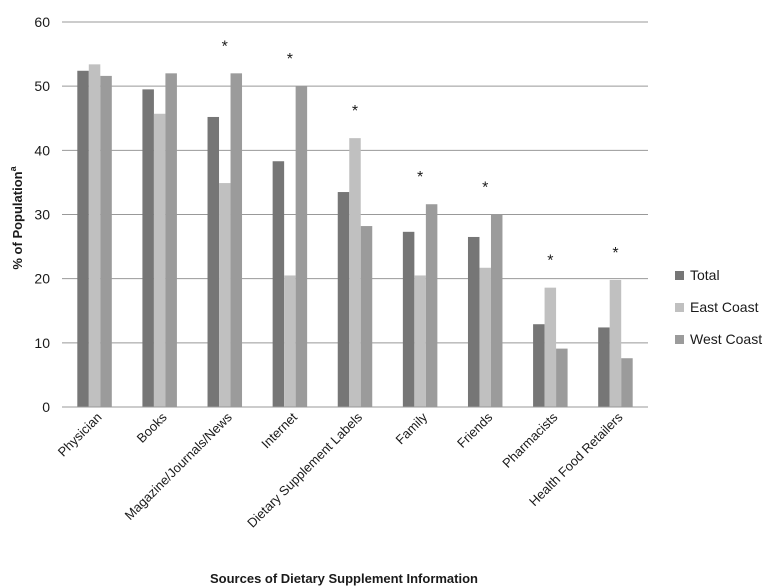  I want to click on y-axis-ticks: 0 10 20 30 40 50 60, so click(42, 214).